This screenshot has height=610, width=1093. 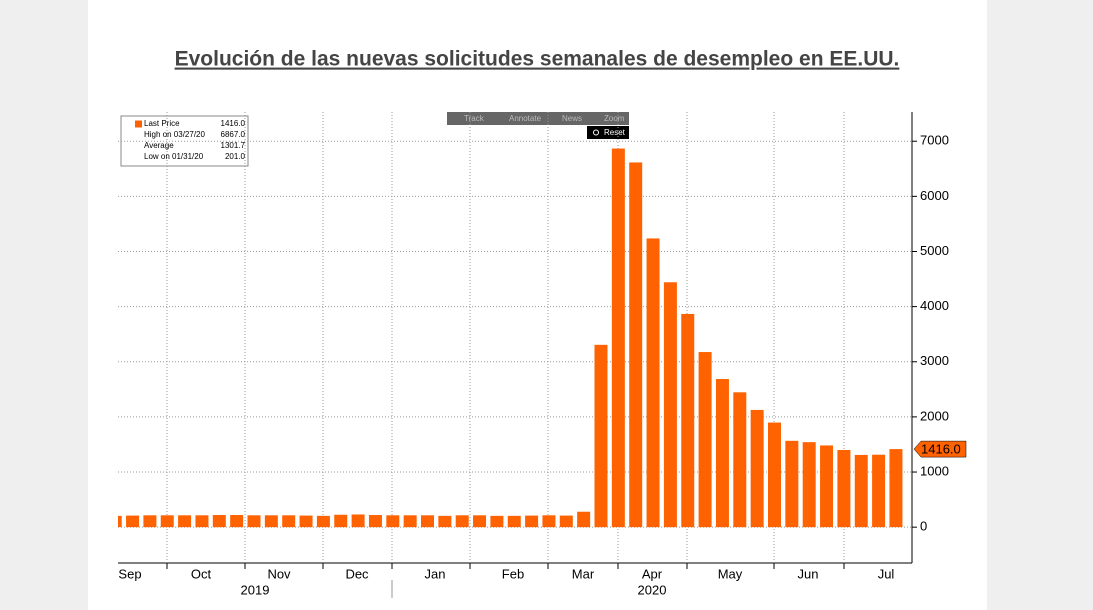 I want to click on y-tick-label: 4000, so click(x=934, y=305).